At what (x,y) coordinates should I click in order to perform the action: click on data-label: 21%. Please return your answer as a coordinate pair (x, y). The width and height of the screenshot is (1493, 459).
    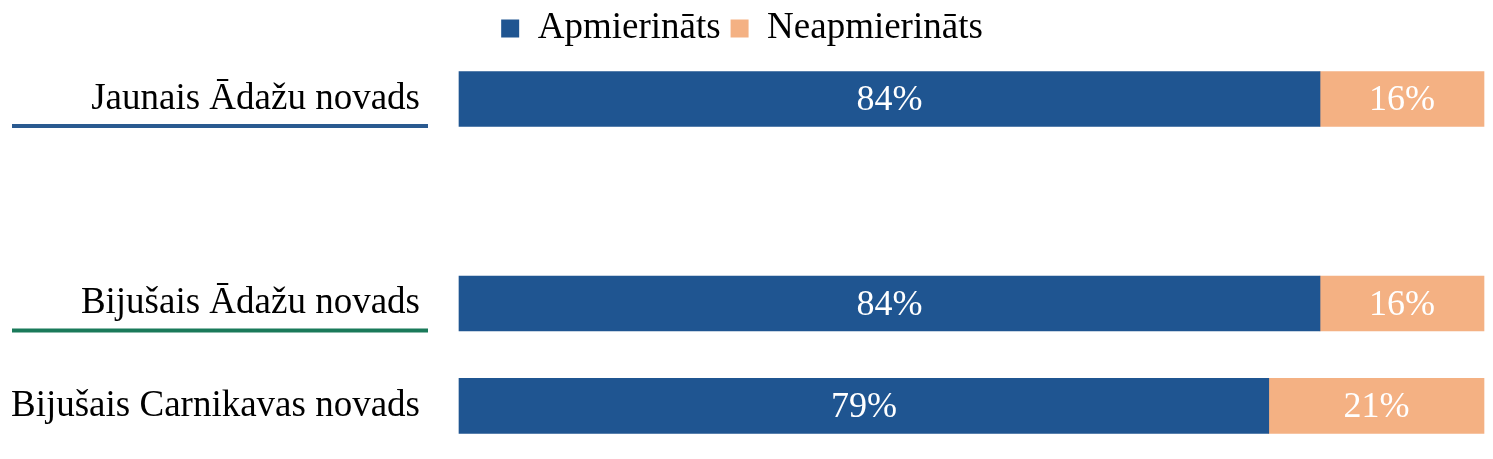
    Looking at the image, I should click on (1376, 405).